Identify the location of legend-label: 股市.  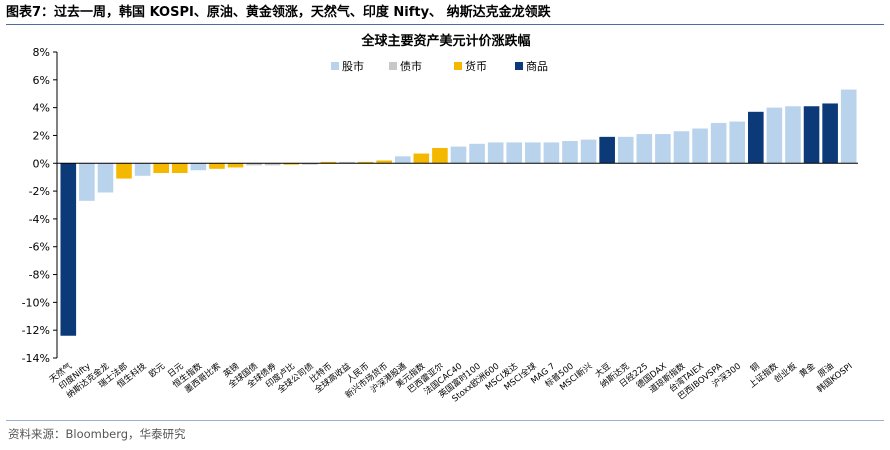
(353, 66).